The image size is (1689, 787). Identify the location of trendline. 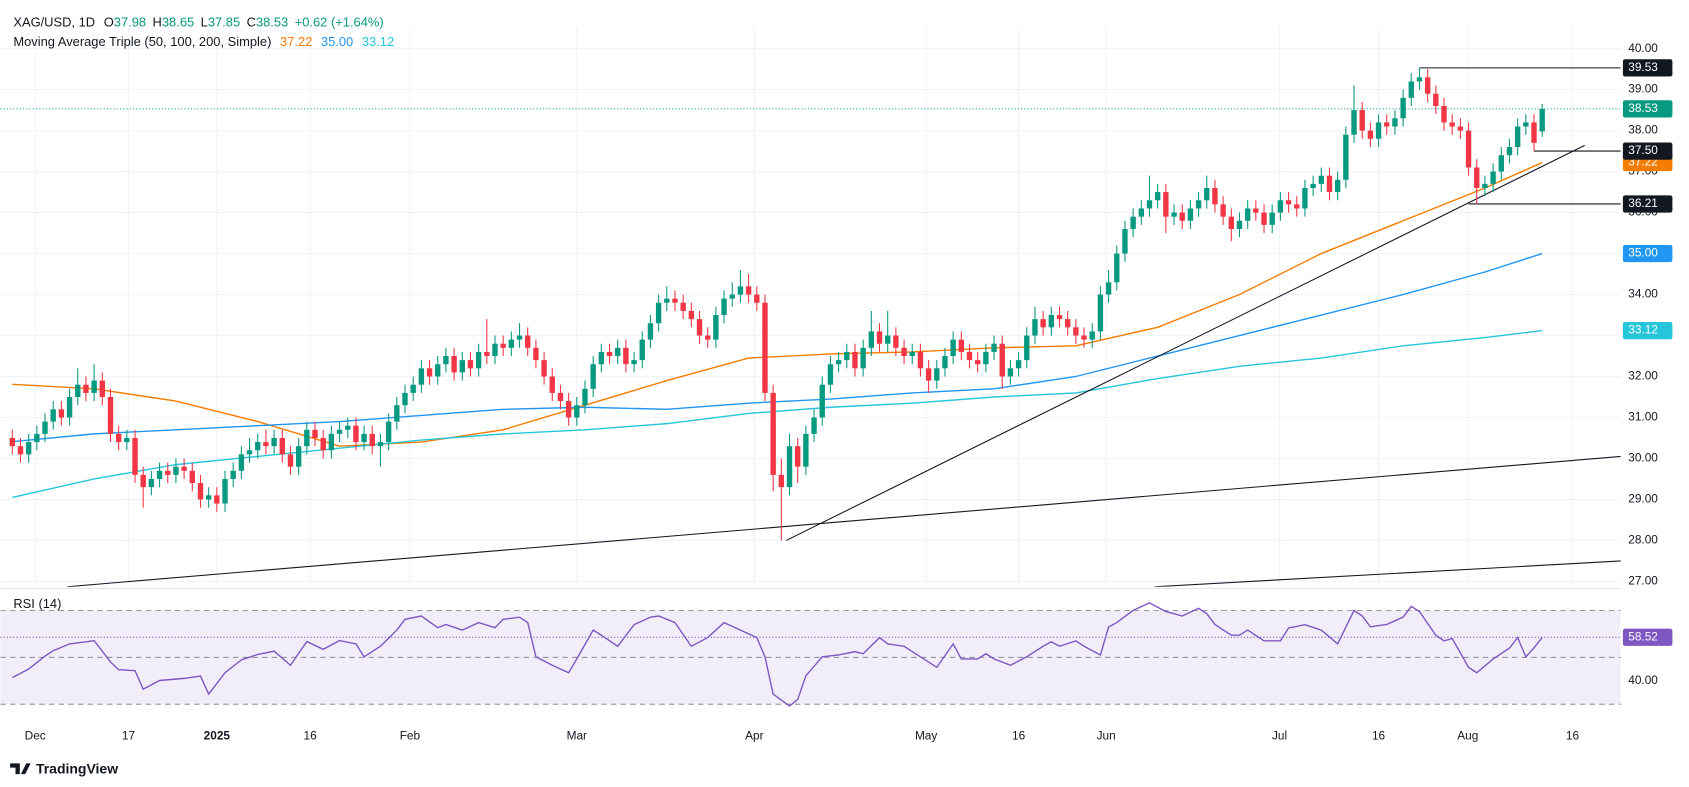
(1387, 573).